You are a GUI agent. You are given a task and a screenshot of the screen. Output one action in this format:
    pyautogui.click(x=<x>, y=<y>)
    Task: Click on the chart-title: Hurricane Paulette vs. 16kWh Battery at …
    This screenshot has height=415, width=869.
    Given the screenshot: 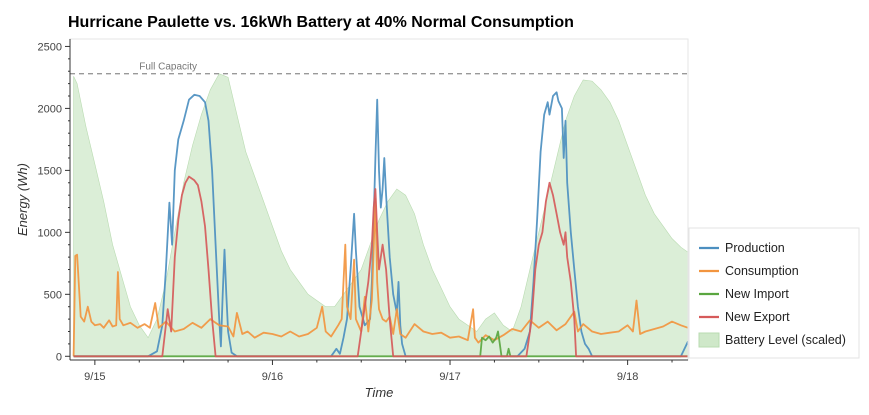 What is the action you would take?
    pyautogui.click(x=321, y=22)
    